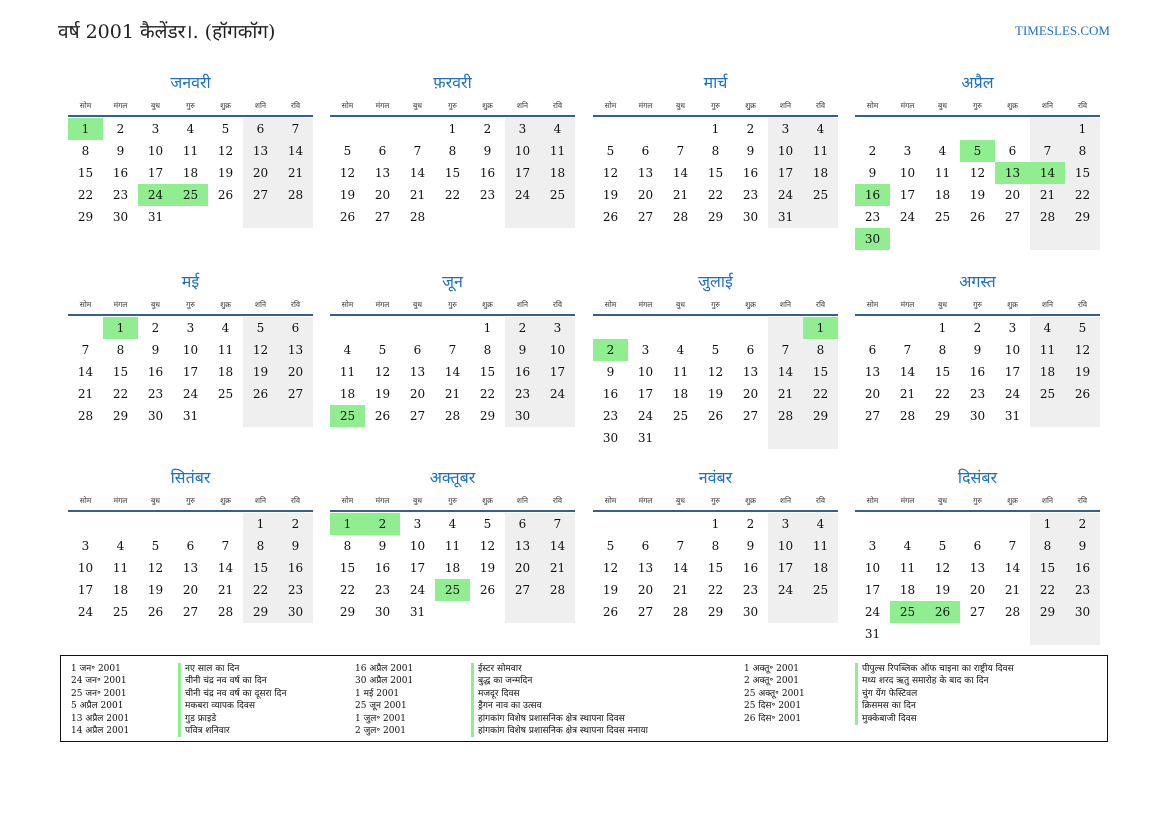  What do you see at coordinates (1082, 129) in the screenshot?
I see `day-cell: 1` at bounding box center [1082, 129].